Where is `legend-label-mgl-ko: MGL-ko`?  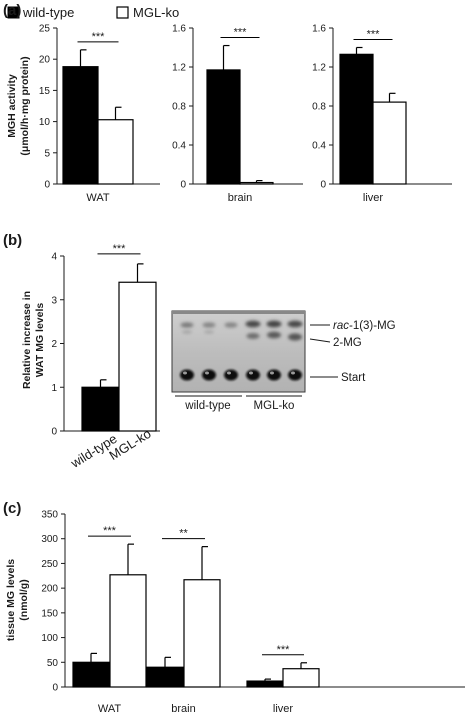 legend-label-mgl-ko: MGL-ko is located at coordinates (156, 12).